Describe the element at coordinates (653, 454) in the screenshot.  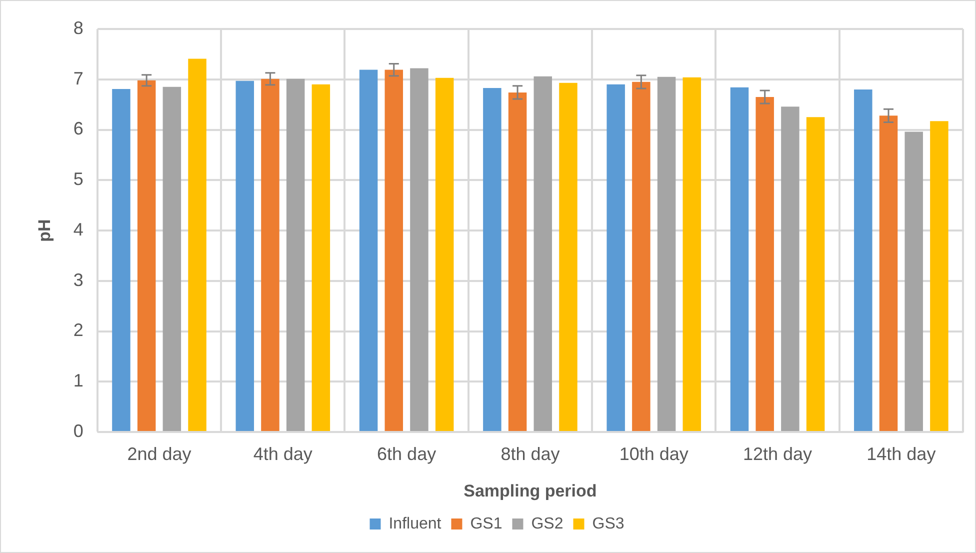
I see `x-tick-label: 10th day` at that location.